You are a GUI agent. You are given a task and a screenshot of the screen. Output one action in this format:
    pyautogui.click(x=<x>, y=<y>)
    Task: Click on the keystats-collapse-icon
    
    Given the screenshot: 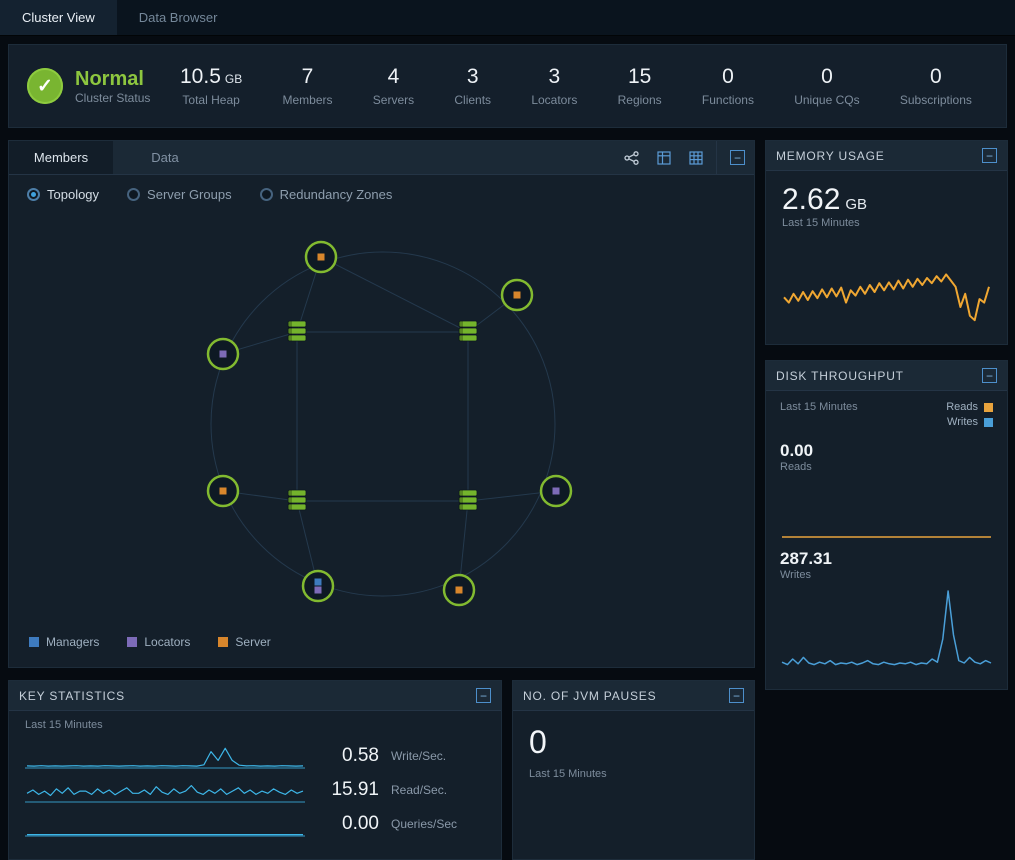 What is the action you would take?
    pyautogui.click(x=483, y=695)
    